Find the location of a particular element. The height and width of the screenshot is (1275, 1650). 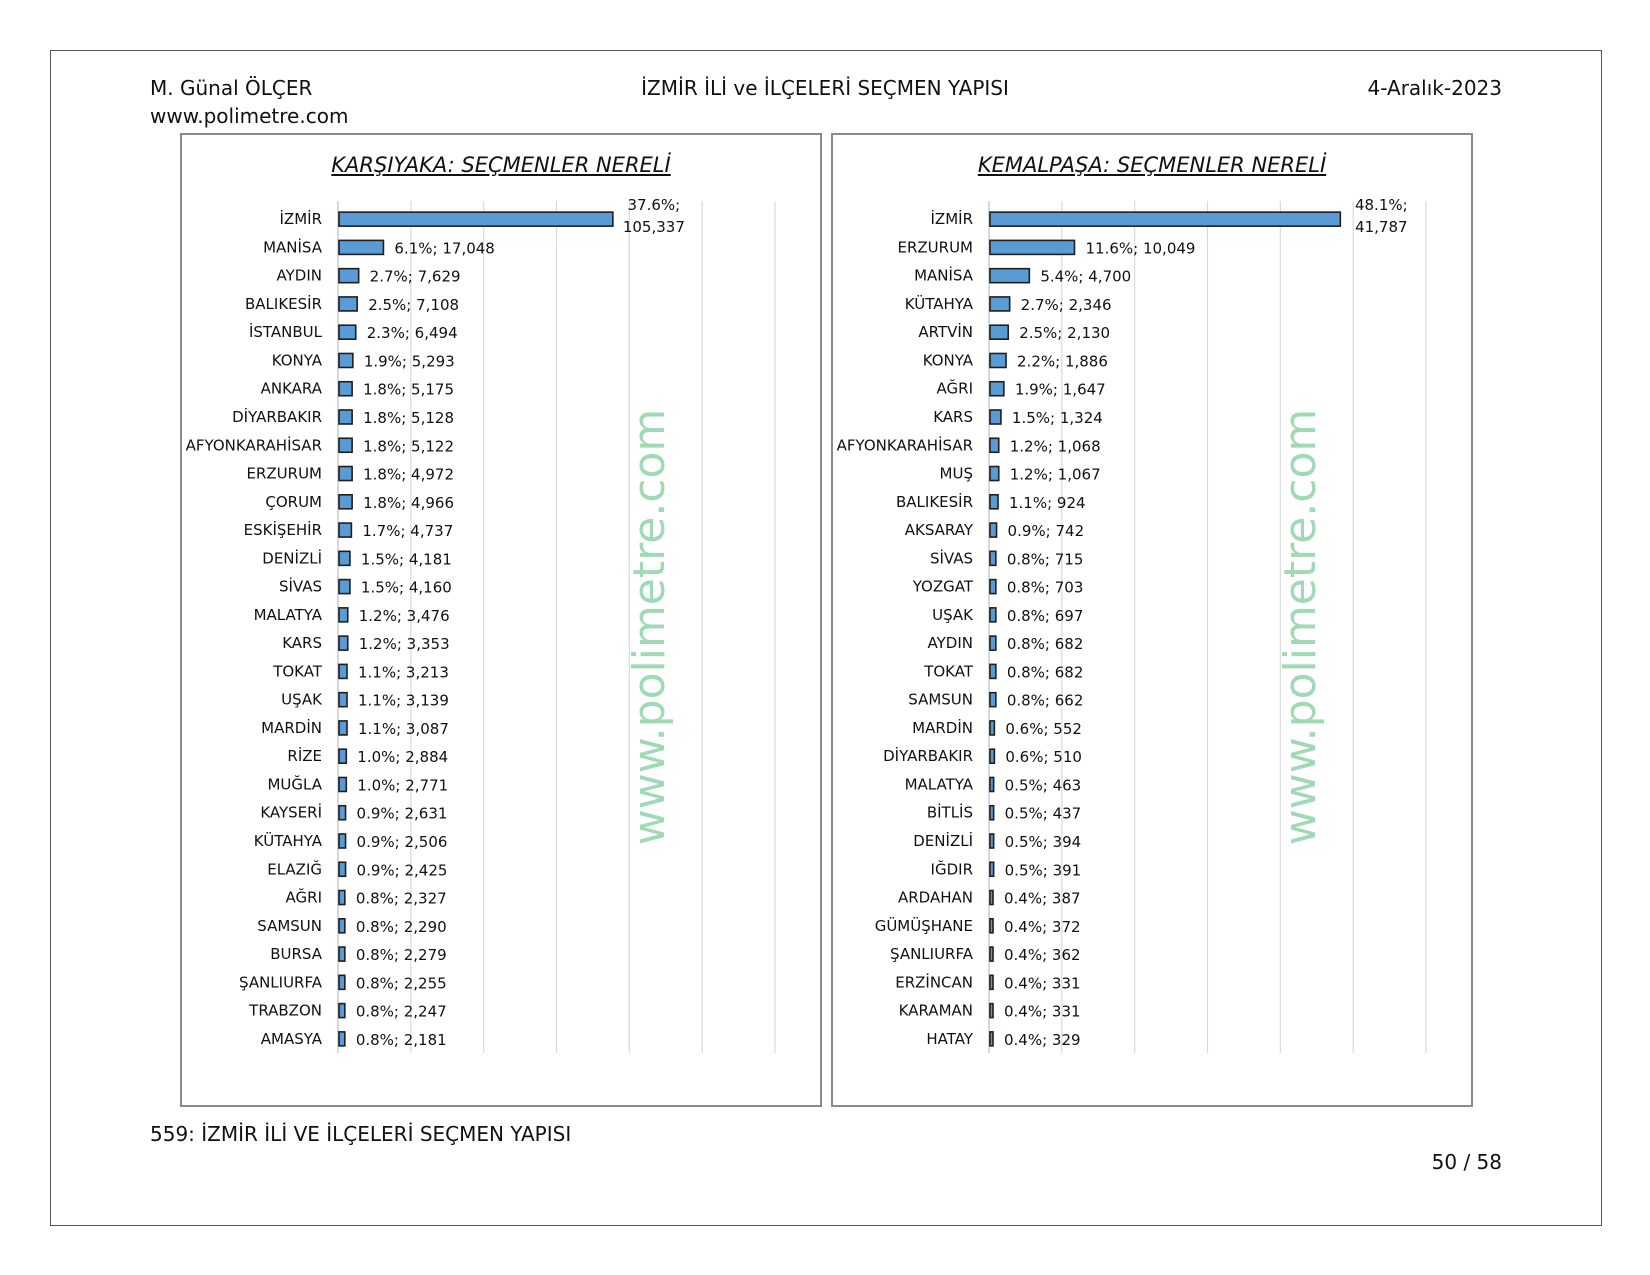

data-label: 2.5%; 2,130 is located at coordinates (1064, 333).